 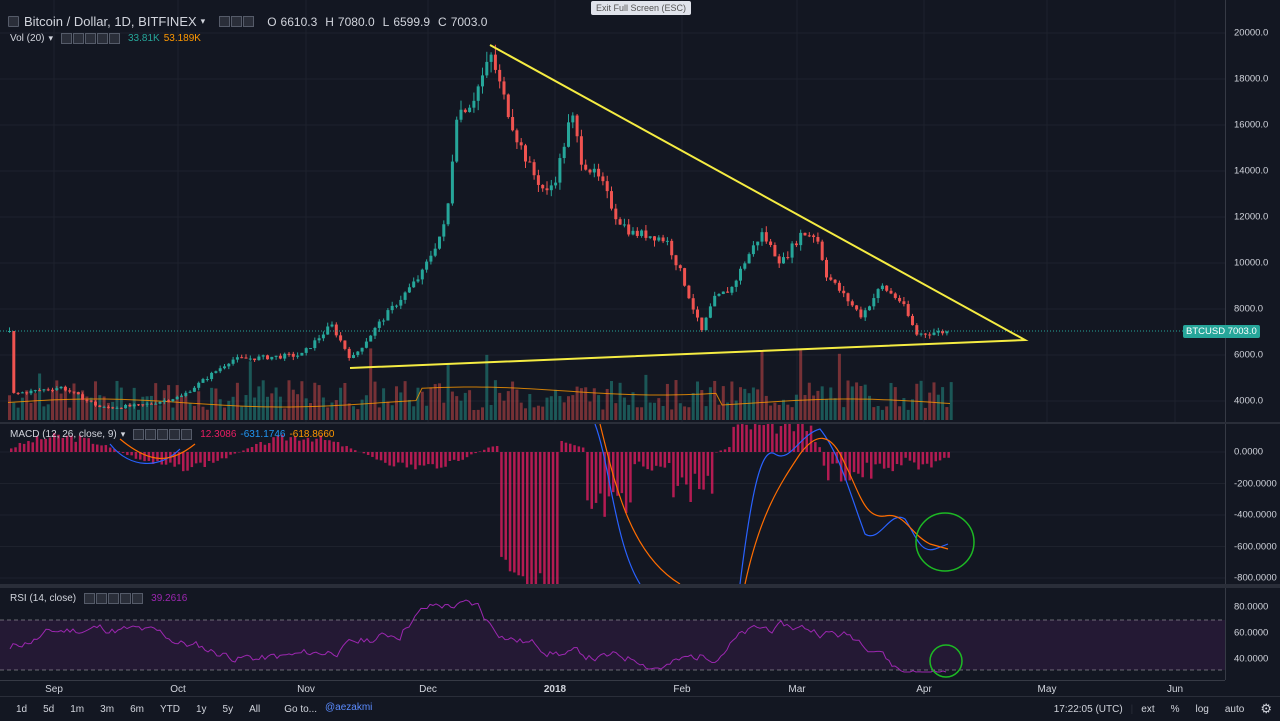 What do you see at coordinates (612, 688) in the screenshot?
I see `time-axis: Sep Oct Nov Dec 2018 Feb Mar Apr May Jun` at bounding box center [612, 688].